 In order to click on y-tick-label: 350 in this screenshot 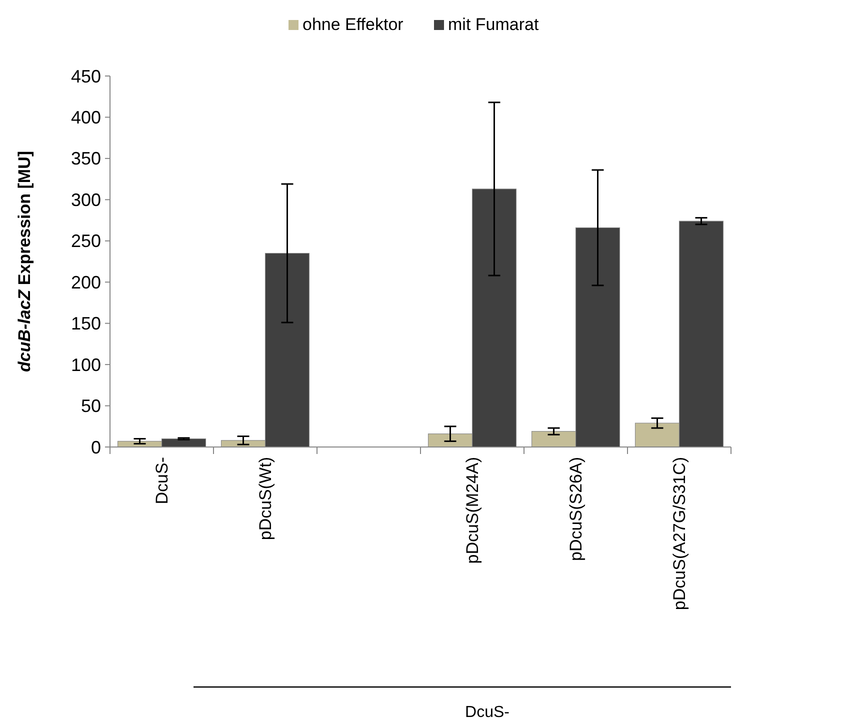, I will do `click(85, 158)`.